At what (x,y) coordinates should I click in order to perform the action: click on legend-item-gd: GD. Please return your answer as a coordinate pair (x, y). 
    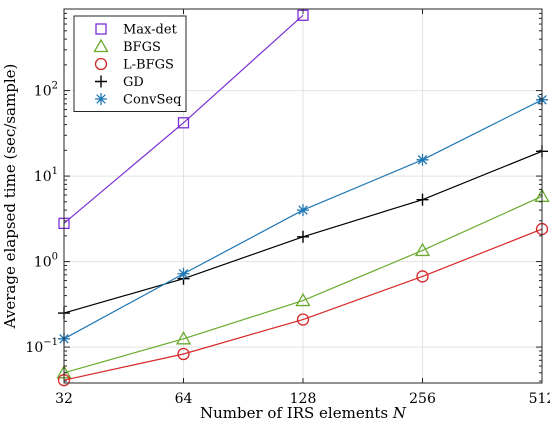
    Looking at the image, I should click on (119, 82).